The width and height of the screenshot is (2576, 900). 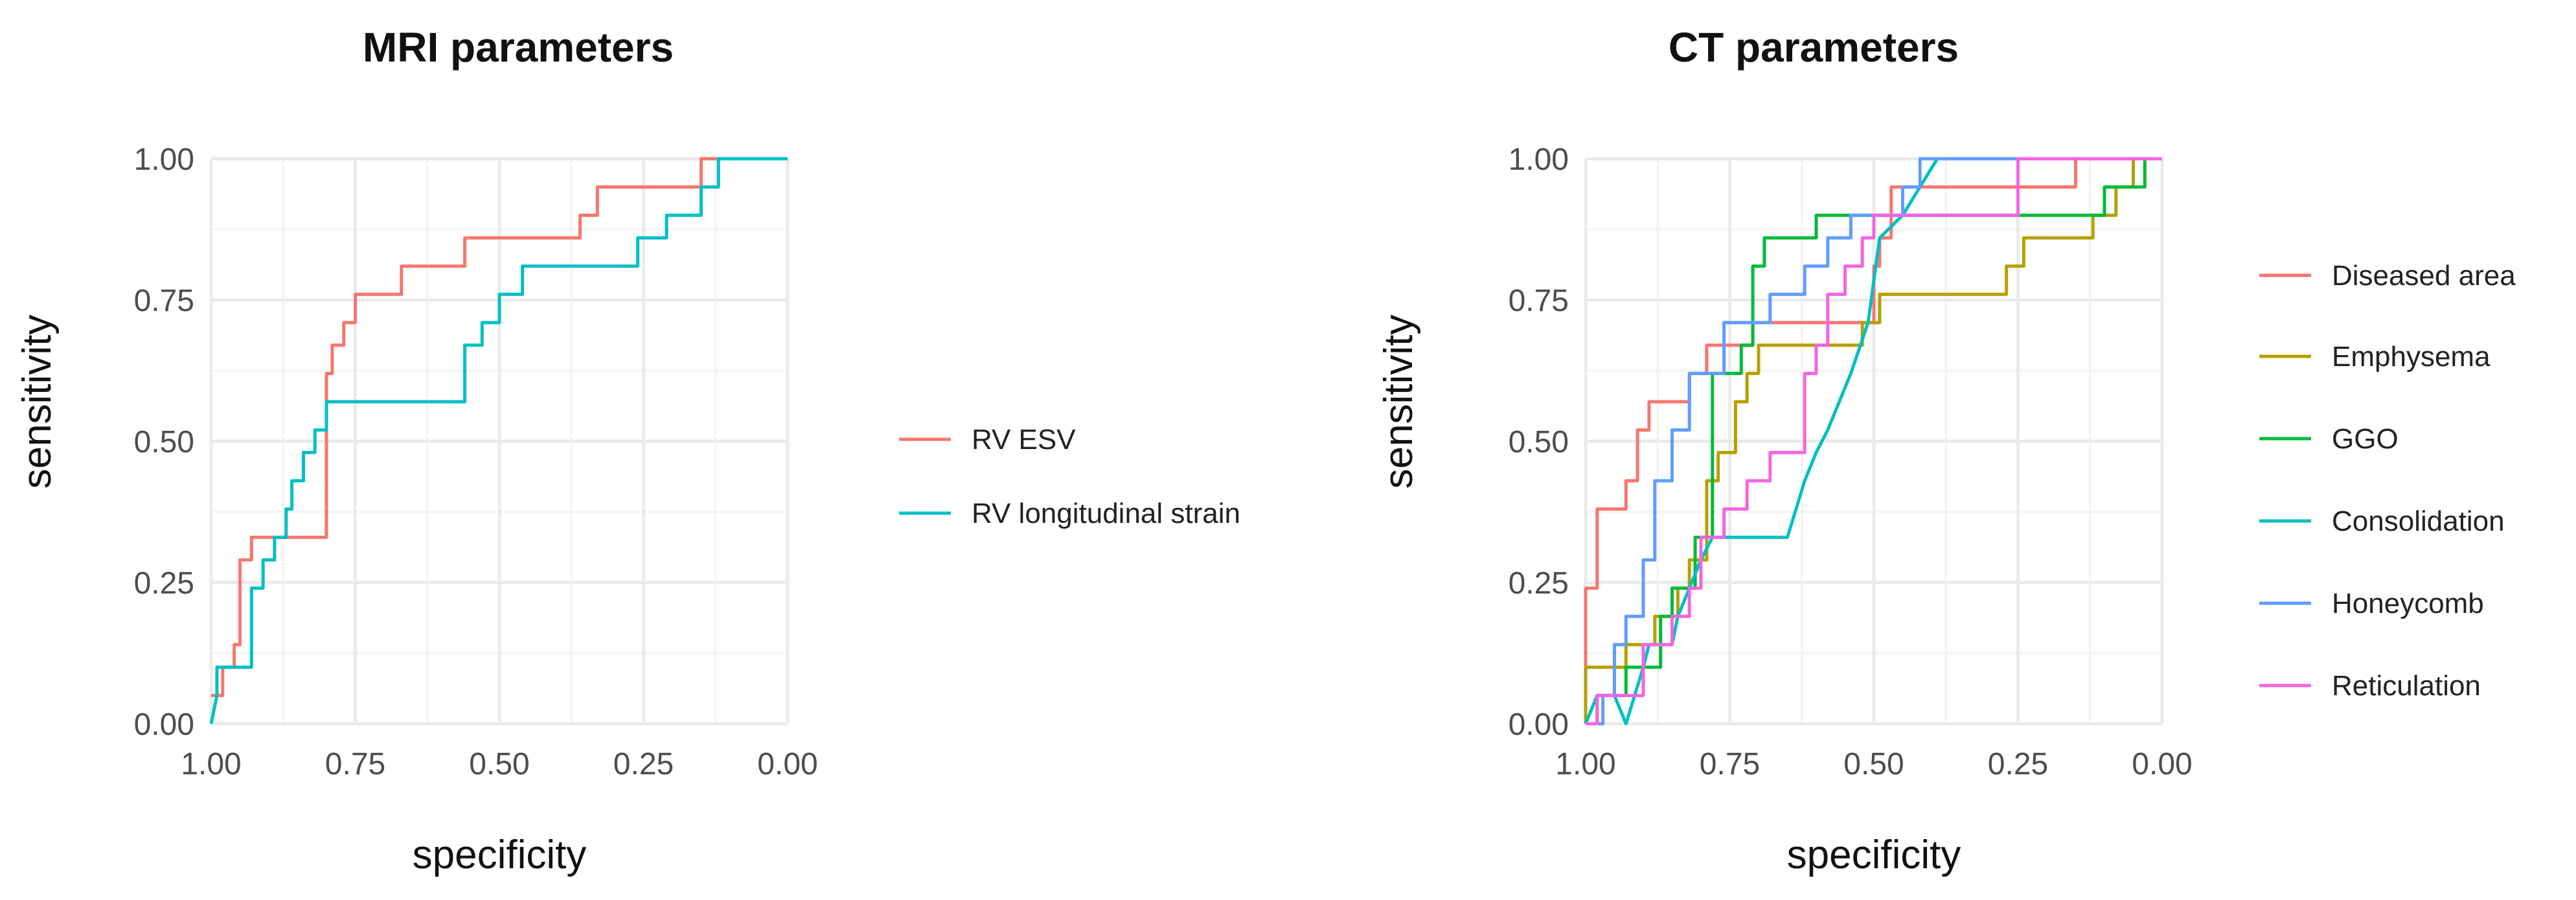 I want to click on ct-y-axis-title: sensitivity, so click(x=1398, y=402).